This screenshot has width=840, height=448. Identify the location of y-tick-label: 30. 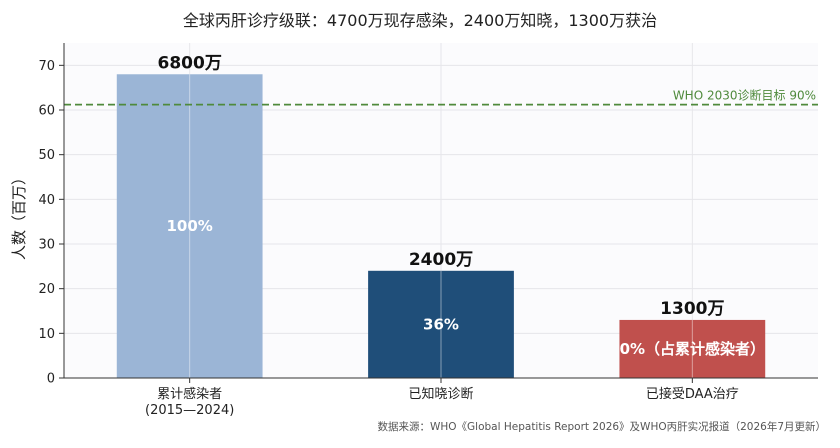
(46, 245).